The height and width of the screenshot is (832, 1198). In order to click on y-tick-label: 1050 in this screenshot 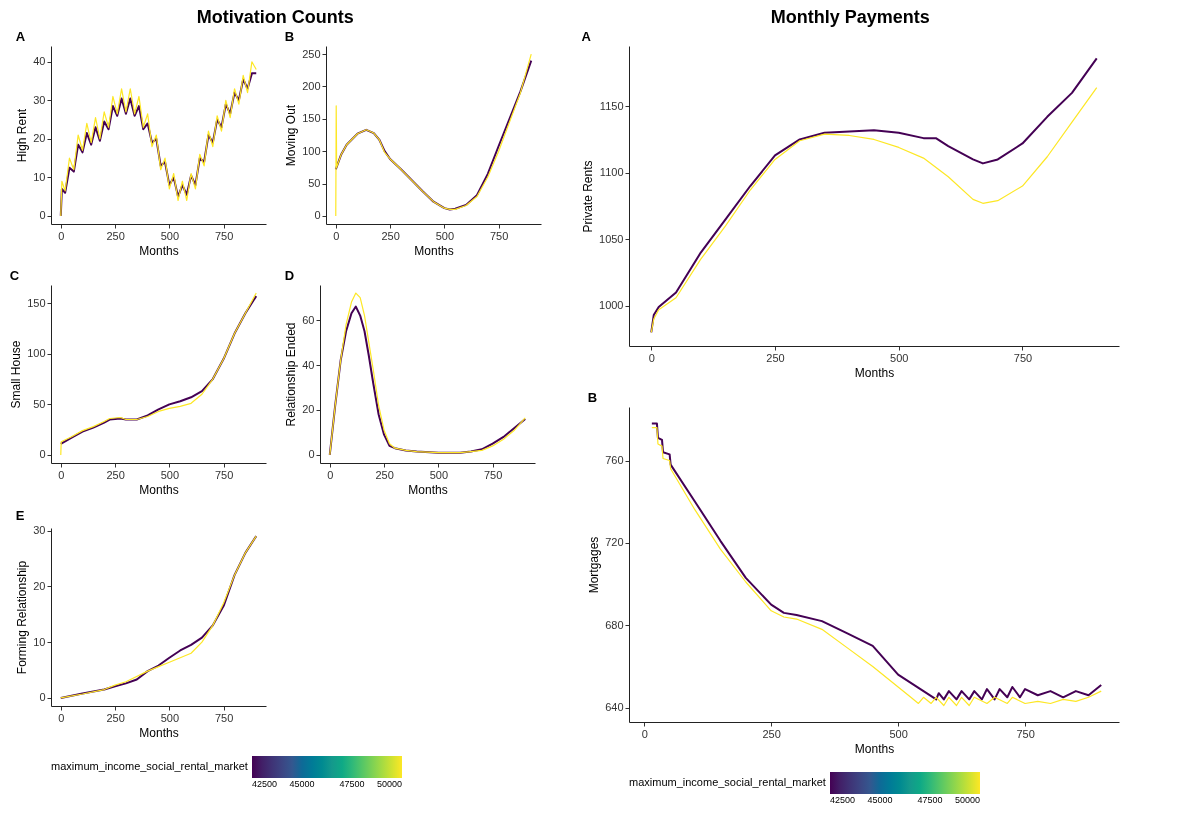, I will do `click(611, 238)`.